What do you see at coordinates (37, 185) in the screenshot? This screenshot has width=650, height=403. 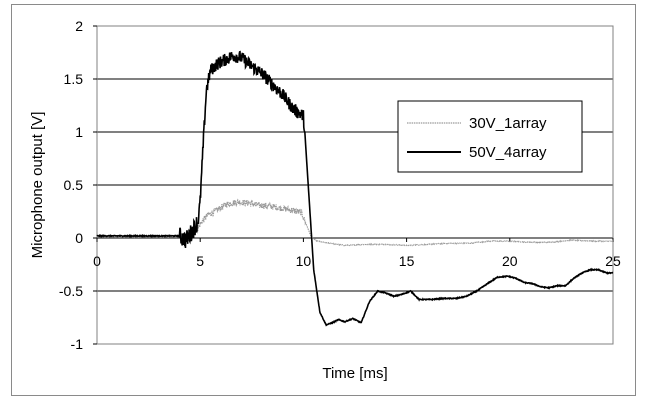 I see `y-axis-title: Microphone output [V]` at bounding box center [37, 185].